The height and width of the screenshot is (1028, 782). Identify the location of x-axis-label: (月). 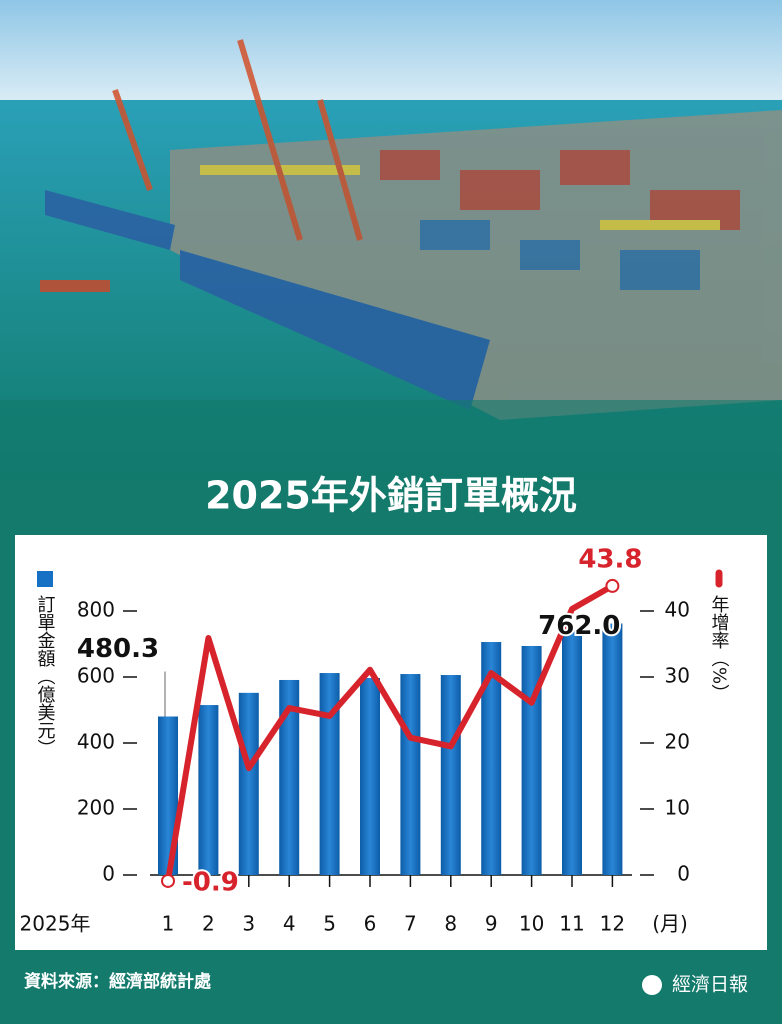
(670, 924).